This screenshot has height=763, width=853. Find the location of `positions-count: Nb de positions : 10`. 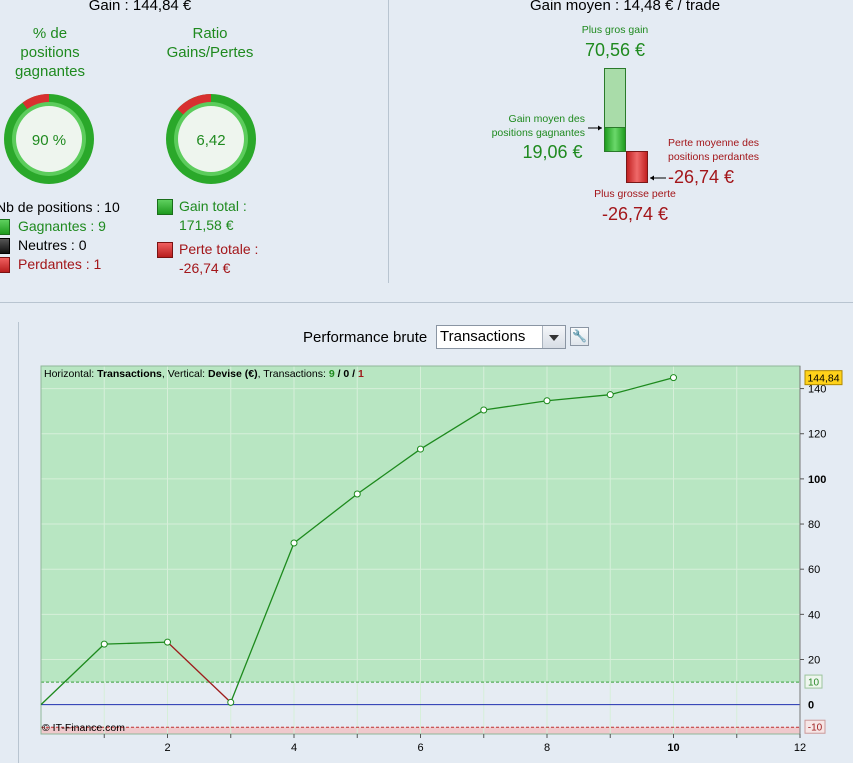

positions-count: Nb de positions : 10 is located at coordinates (60, 207).